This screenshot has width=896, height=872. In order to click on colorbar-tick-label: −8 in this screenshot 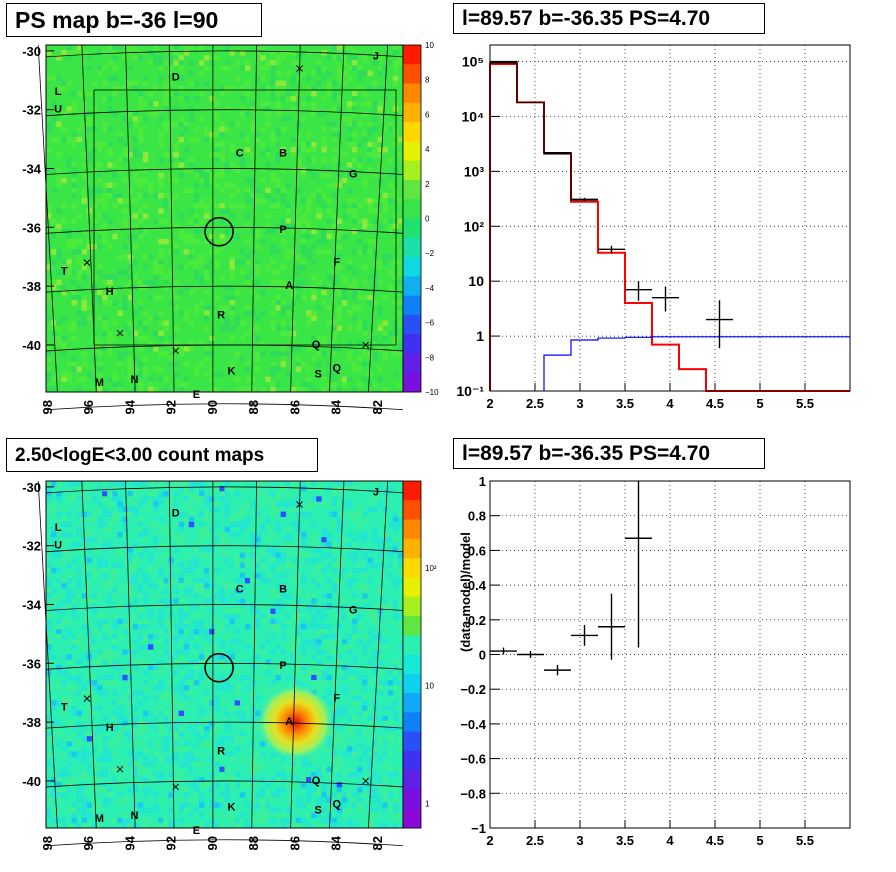, I will do `click(430, 357)`.